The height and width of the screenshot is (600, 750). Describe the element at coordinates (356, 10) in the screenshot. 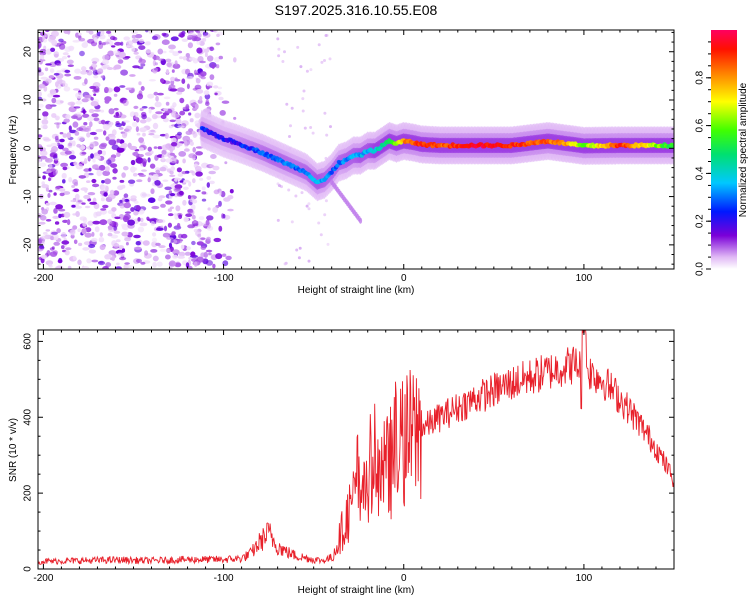

I see `chart-title: S197.2025.316.10.55.E08` at that location.